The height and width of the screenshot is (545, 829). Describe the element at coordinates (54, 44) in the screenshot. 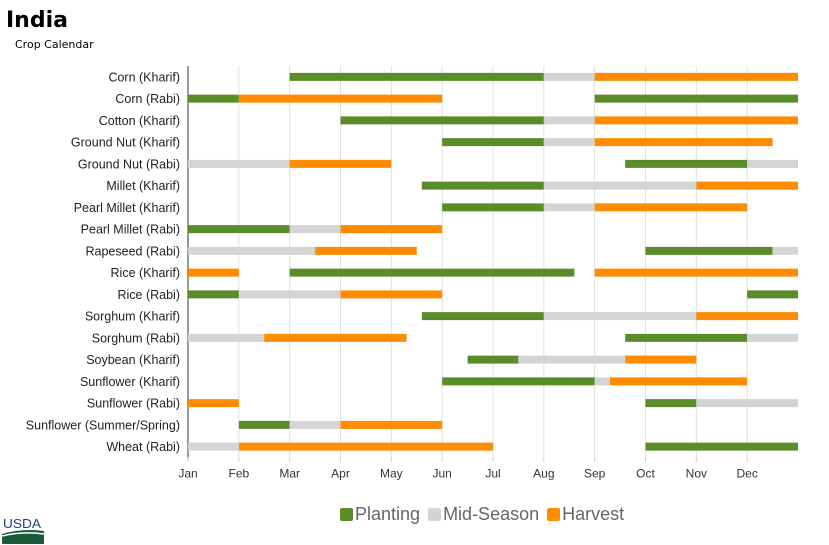

I see `chart-subtitle: Crop Calendar` at that location.